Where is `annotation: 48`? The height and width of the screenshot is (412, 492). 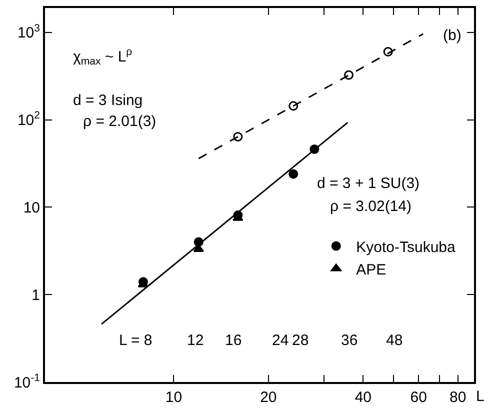 annotation: 48 is located at coordinates (394, 340).